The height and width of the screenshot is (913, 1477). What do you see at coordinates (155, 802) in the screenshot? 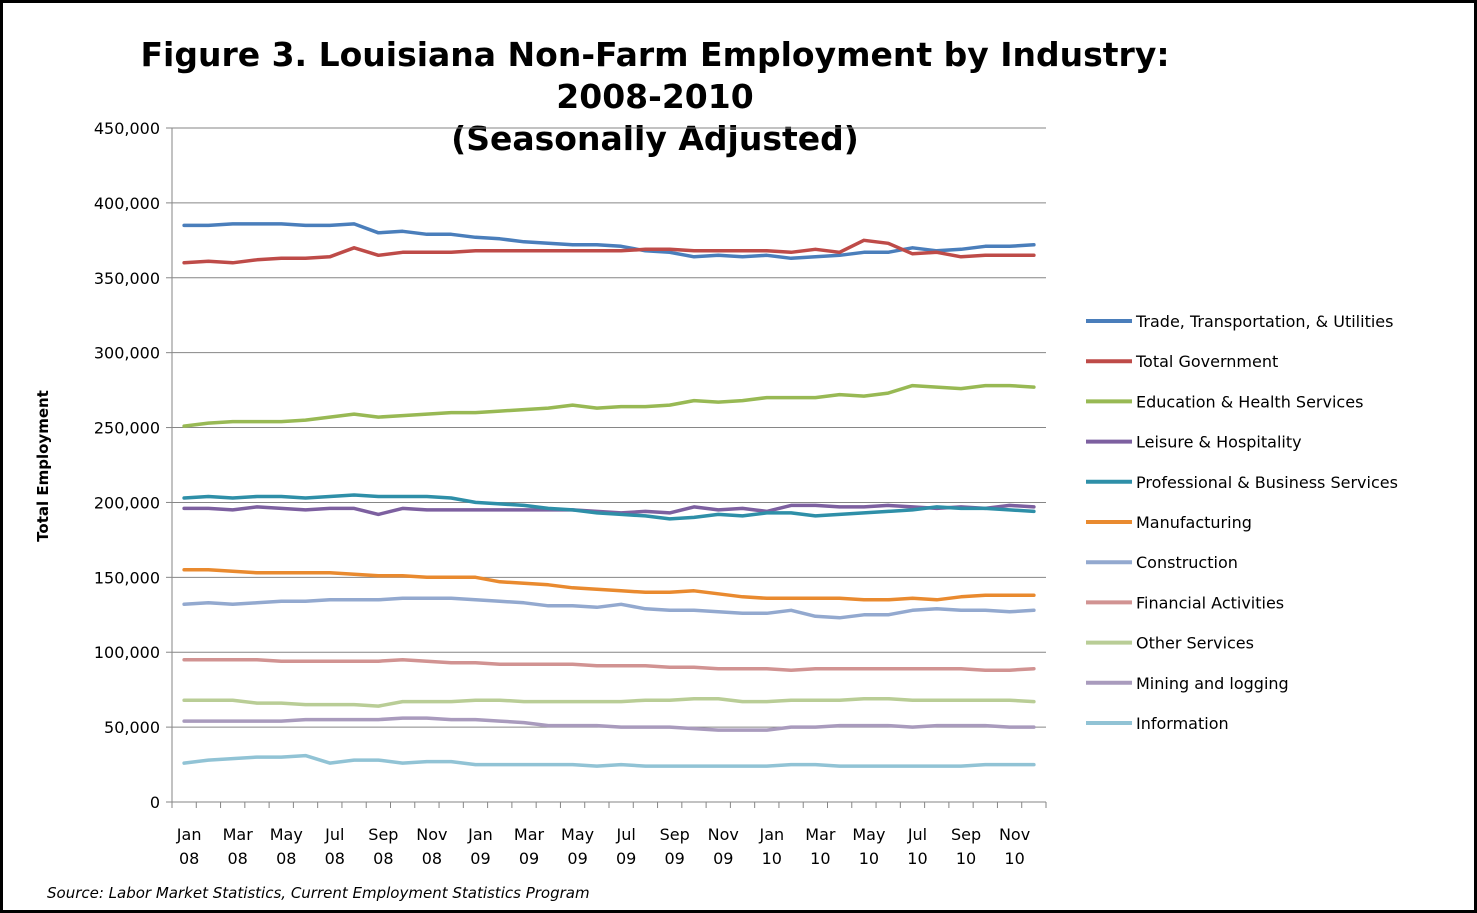
I see `y-tick-label: 0` at bounding box center [155, 802].